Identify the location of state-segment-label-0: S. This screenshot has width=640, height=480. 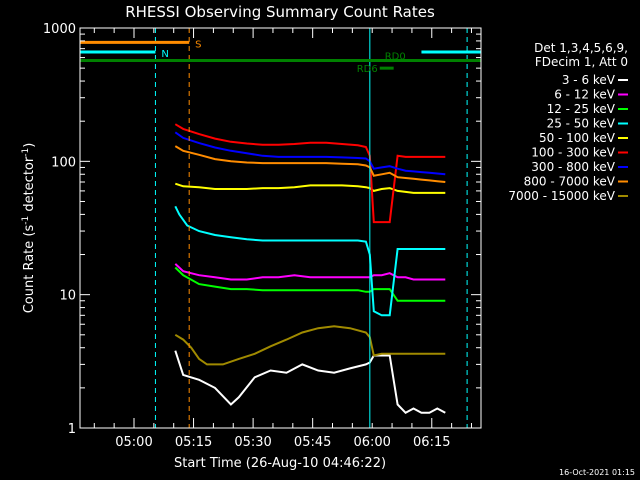
(198, 44).